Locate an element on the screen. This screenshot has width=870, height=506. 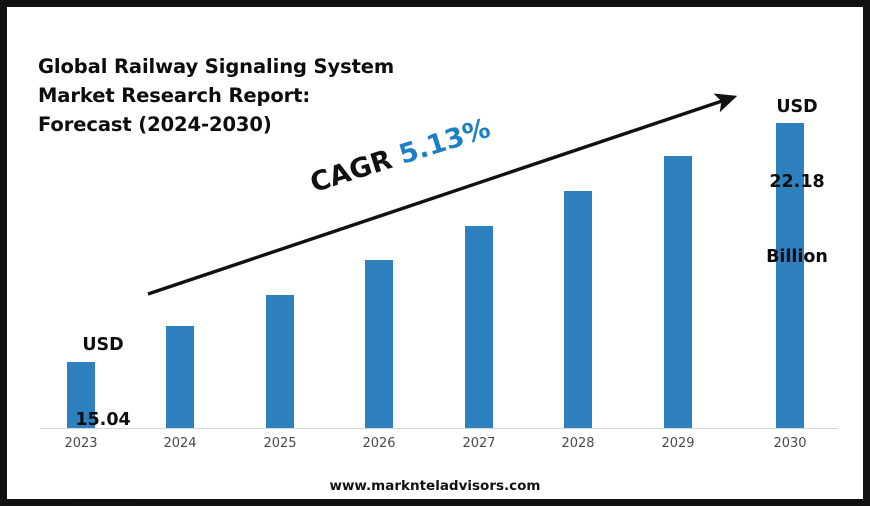
callout-left-line-1: USD is located at coordinates (103, 345).